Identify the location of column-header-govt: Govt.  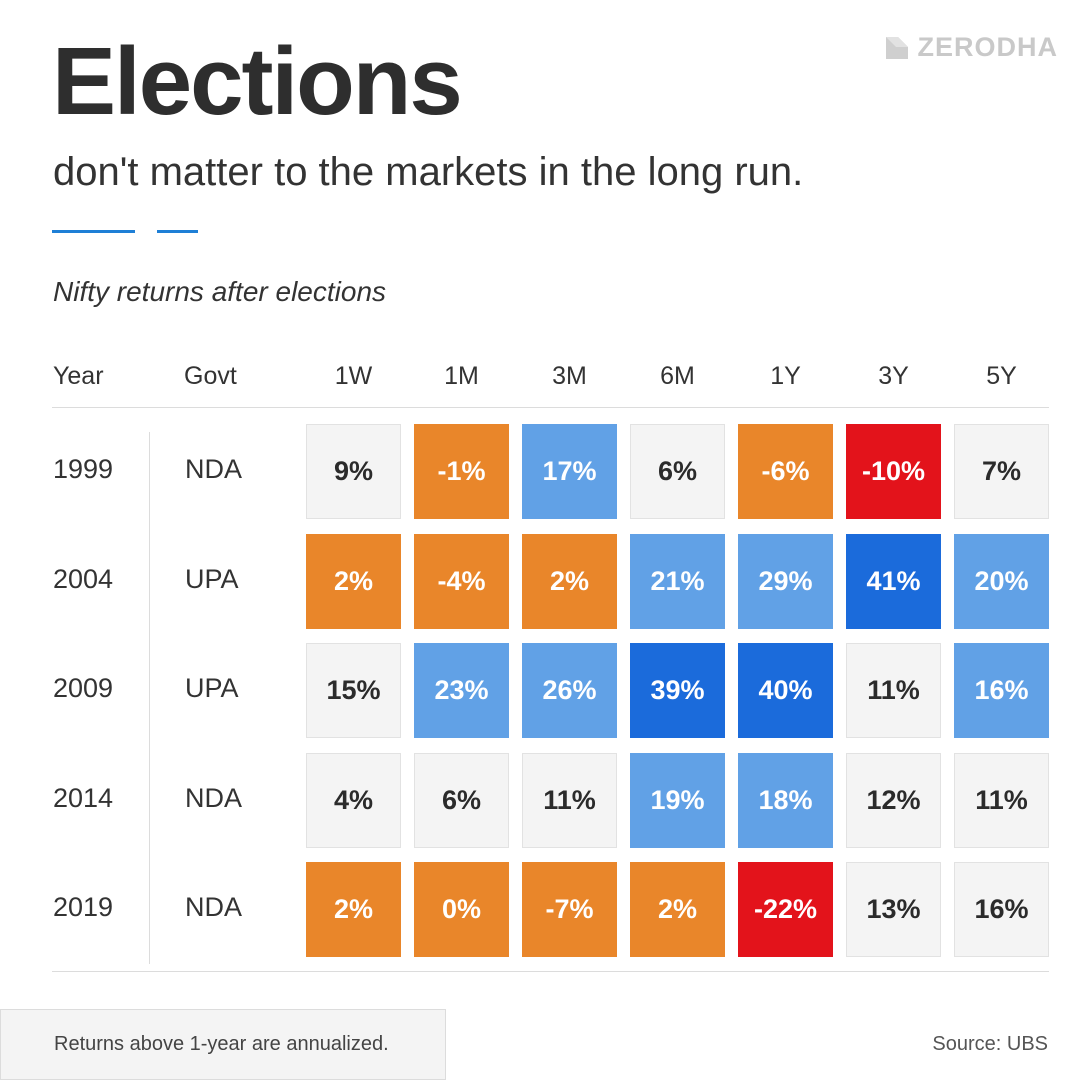
(210, 376).